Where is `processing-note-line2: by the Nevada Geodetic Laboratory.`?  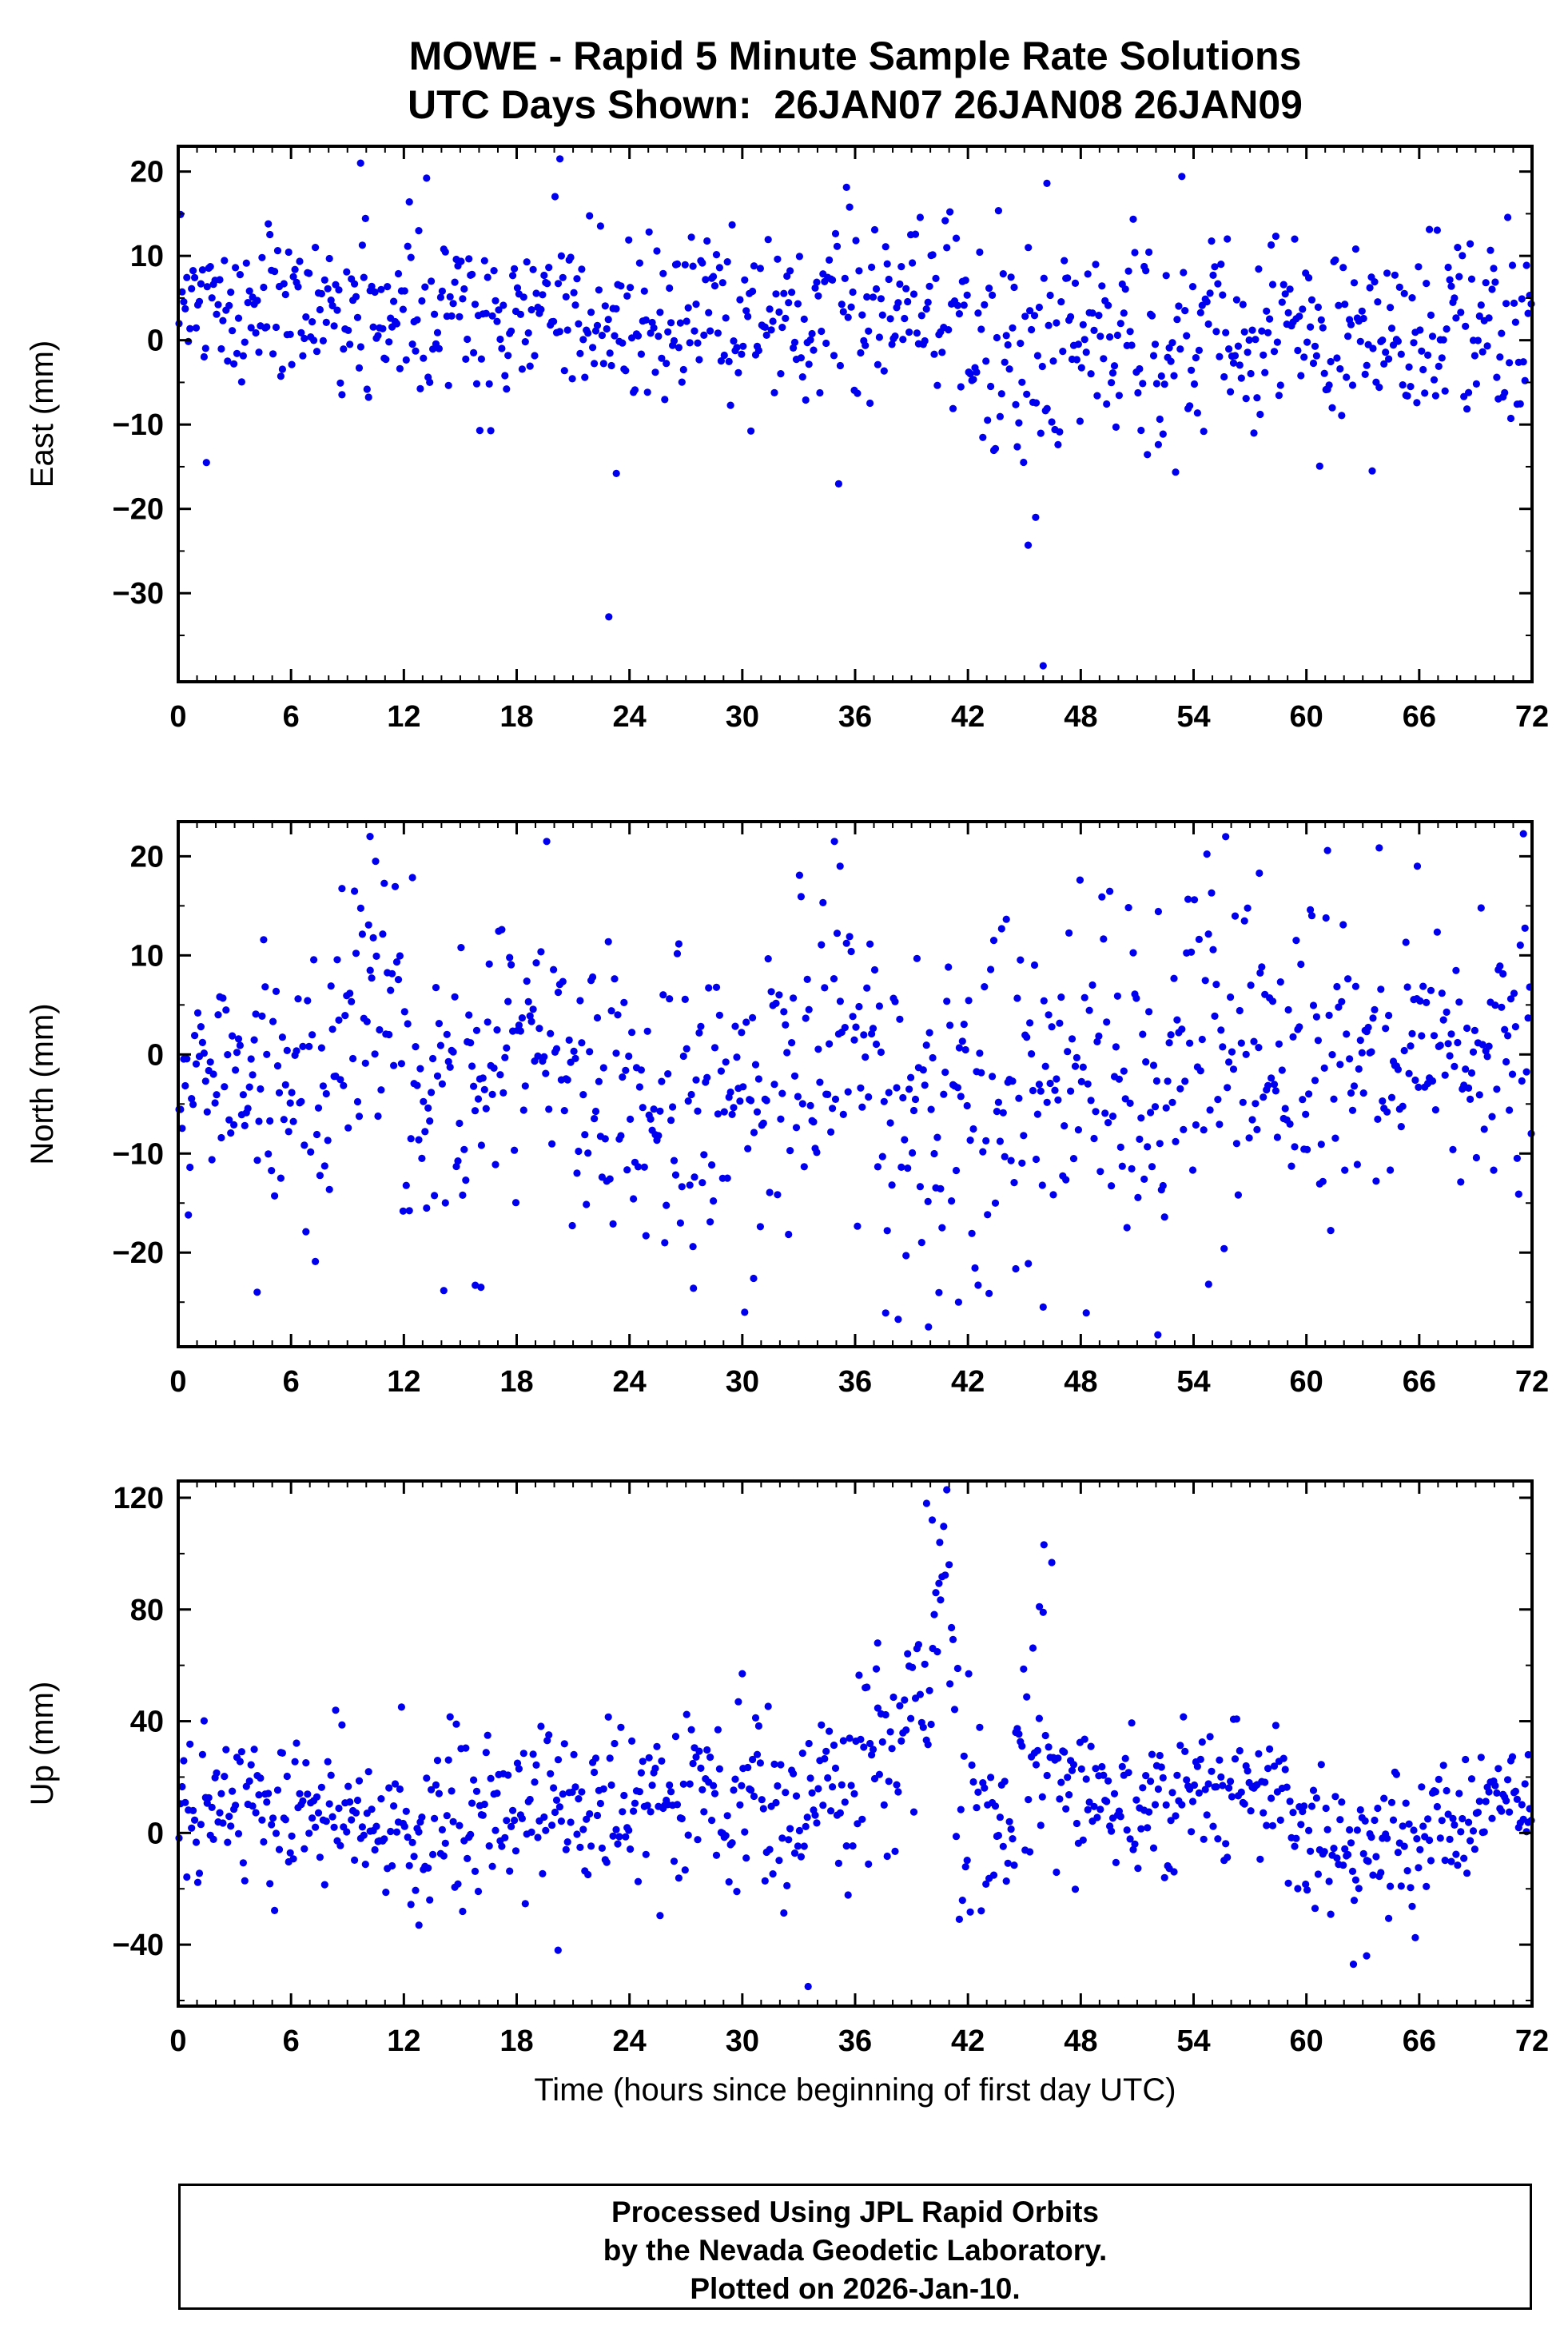 processing-note-line2: by the Nevada Geodetic Laboratory. is located at coordinates (855, 2250).